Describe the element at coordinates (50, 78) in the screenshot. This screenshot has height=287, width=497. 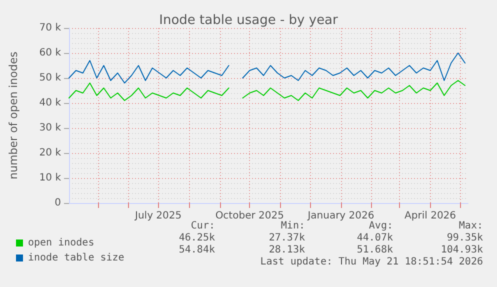
I see `y-tick-label: 50 k` at that location.